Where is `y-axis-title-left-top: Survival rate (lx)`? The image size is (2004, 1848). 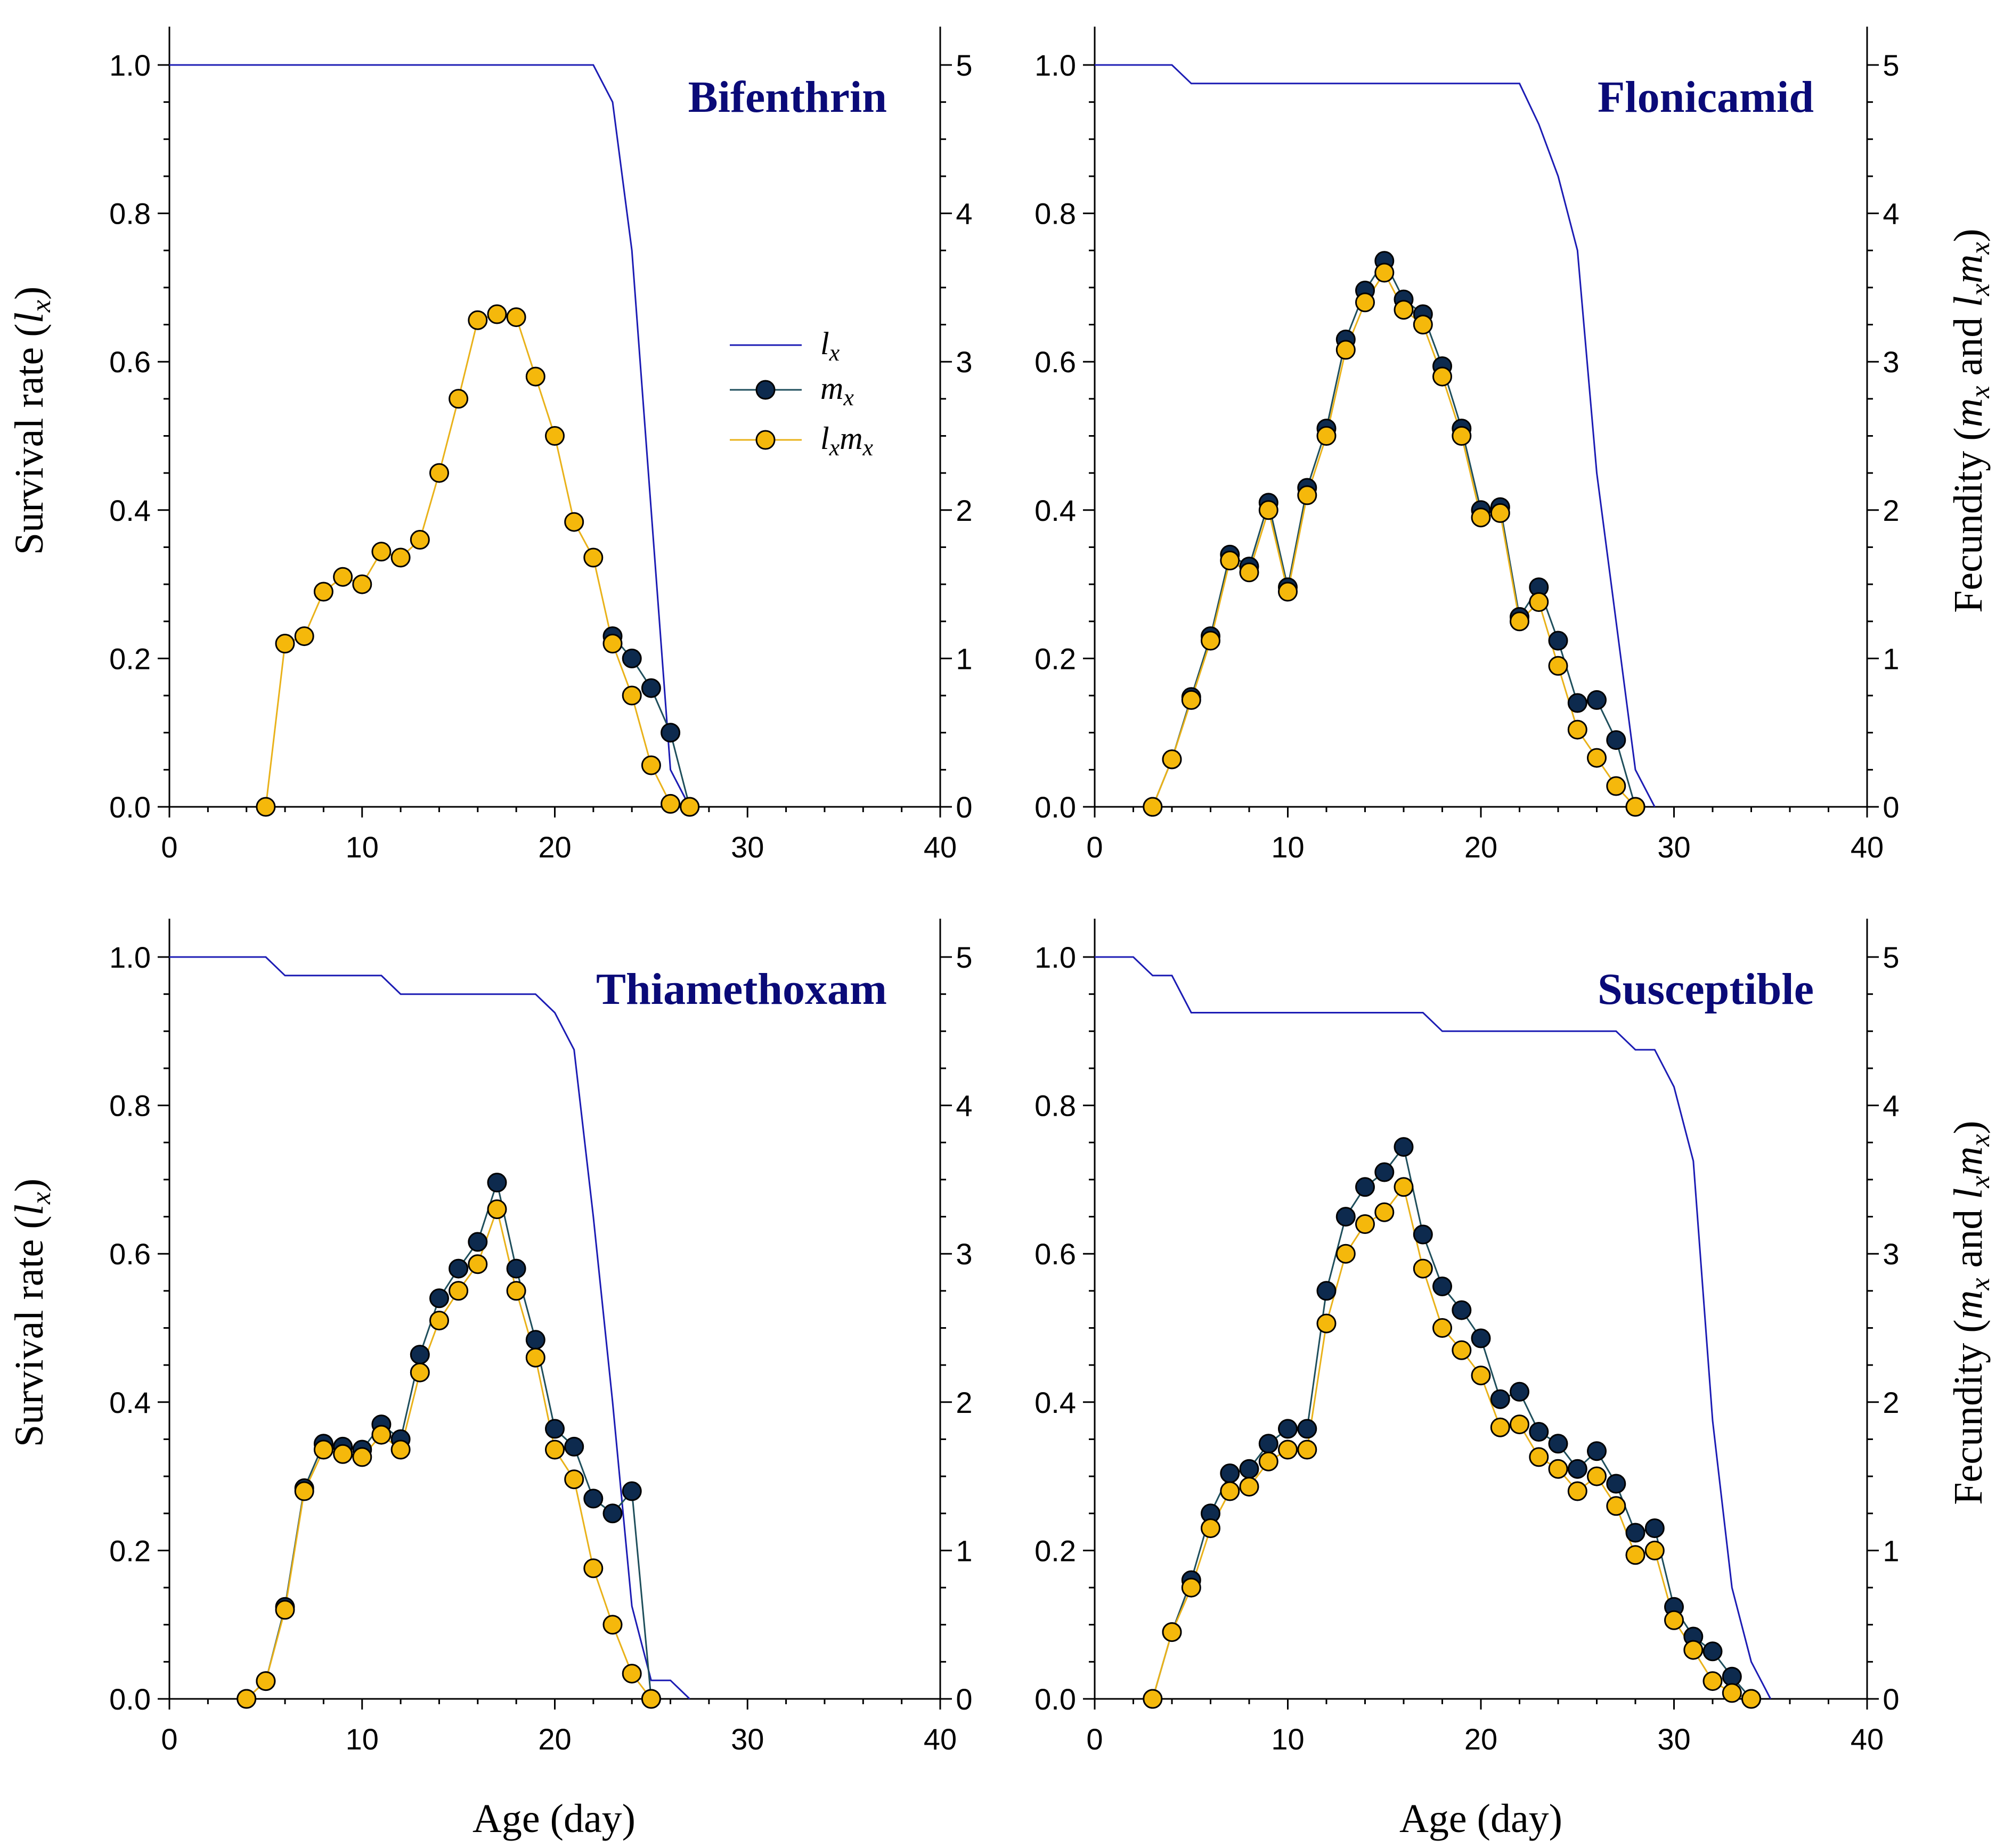 y-axis-title-left-top: Survival rate (lx) is located at coordinates (31, 421).